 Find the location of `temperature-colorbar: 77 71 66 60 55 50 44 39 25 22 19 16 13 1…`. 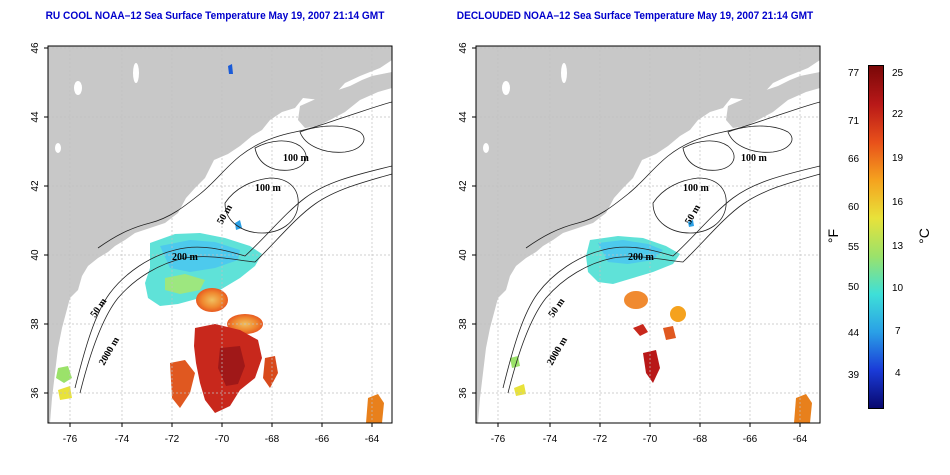

temperature-colorbar: 77 71 66 60 55 50 44 39 25 22 19 16 13 1… is located at coordinates (885, 240).